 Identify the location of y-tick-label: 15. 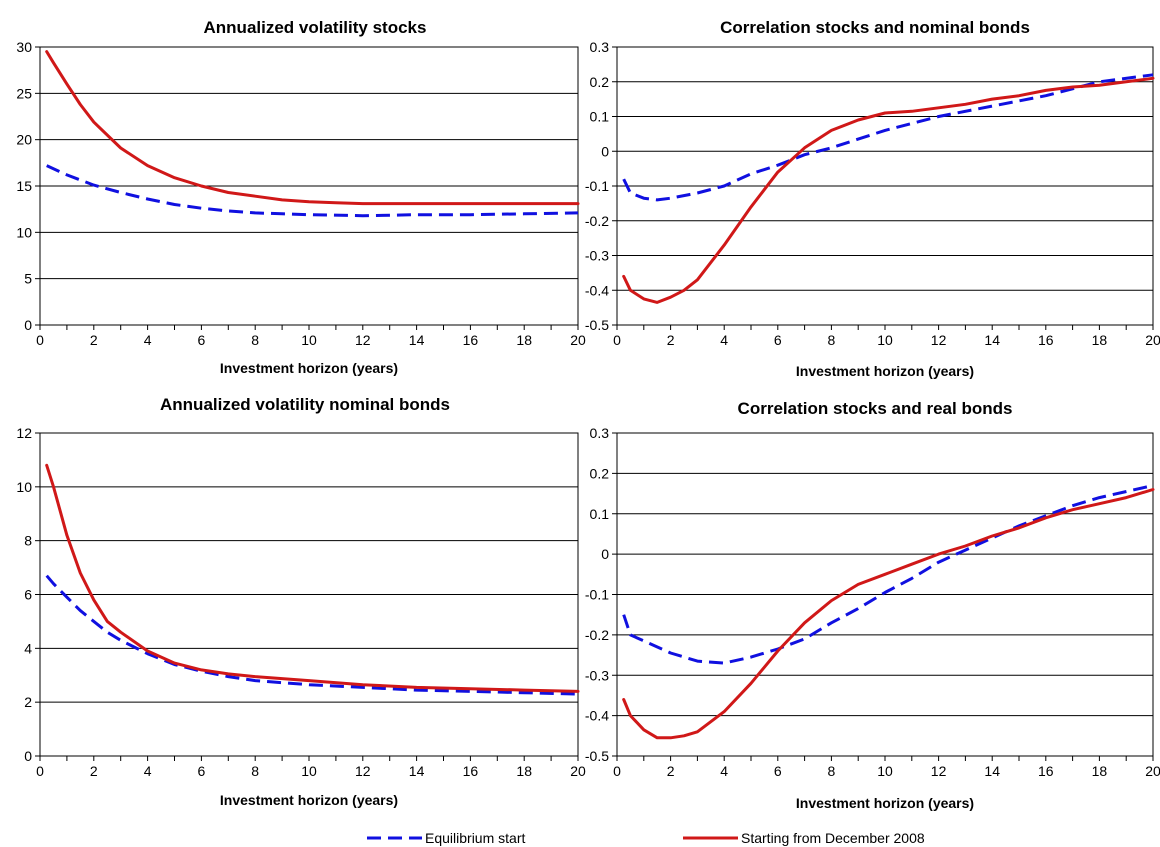
(24, 186).